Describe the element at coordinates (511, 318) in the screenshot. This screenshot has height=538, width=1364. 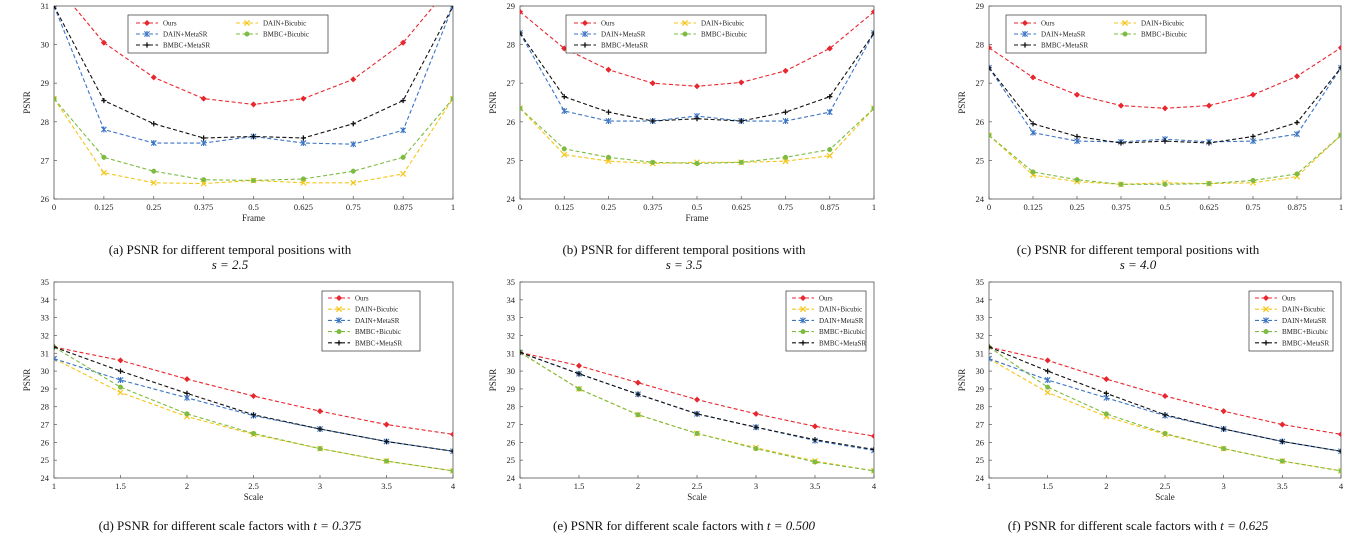
I see `ytick-label-4-9: 33` at that location.